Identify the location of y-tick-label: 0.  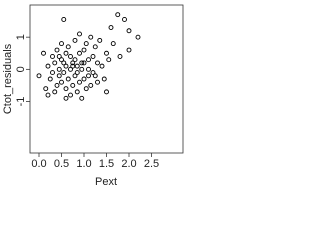
(21, 69).